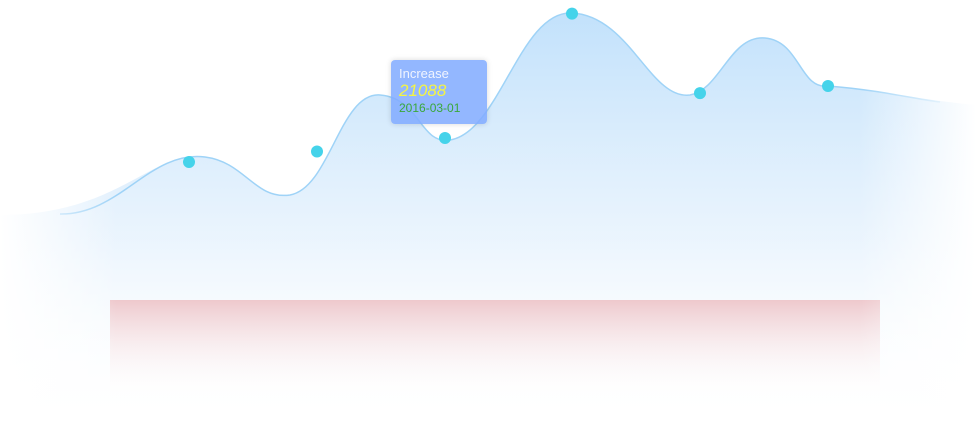 The image size is (976, 429). What do you see at coordinates (423, 90) in the screenshot?
I see `tooltip-value: 21088` at bounding box center [423, 90].